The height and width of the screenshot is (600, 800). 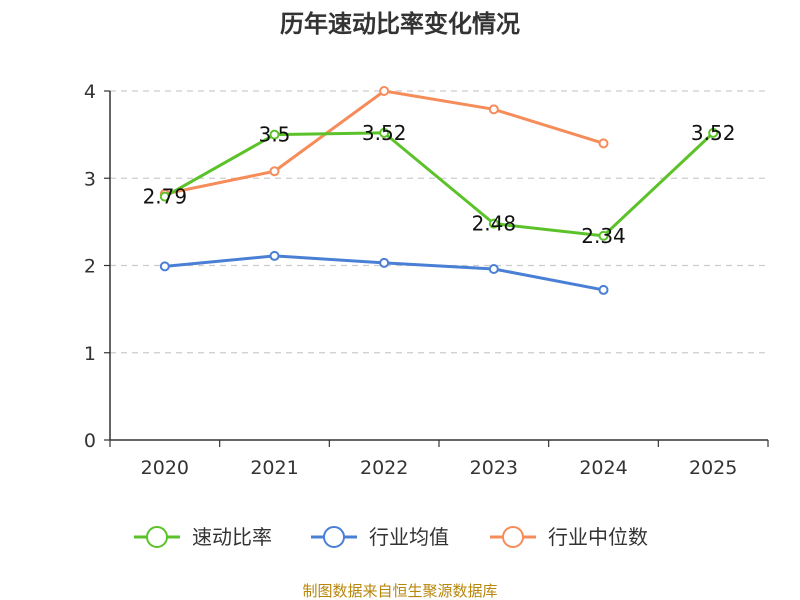 What do you see at coordinates (90, 267) in the screenshot?
I see `y-tick-label: 2` at bounding box center [90, 267].